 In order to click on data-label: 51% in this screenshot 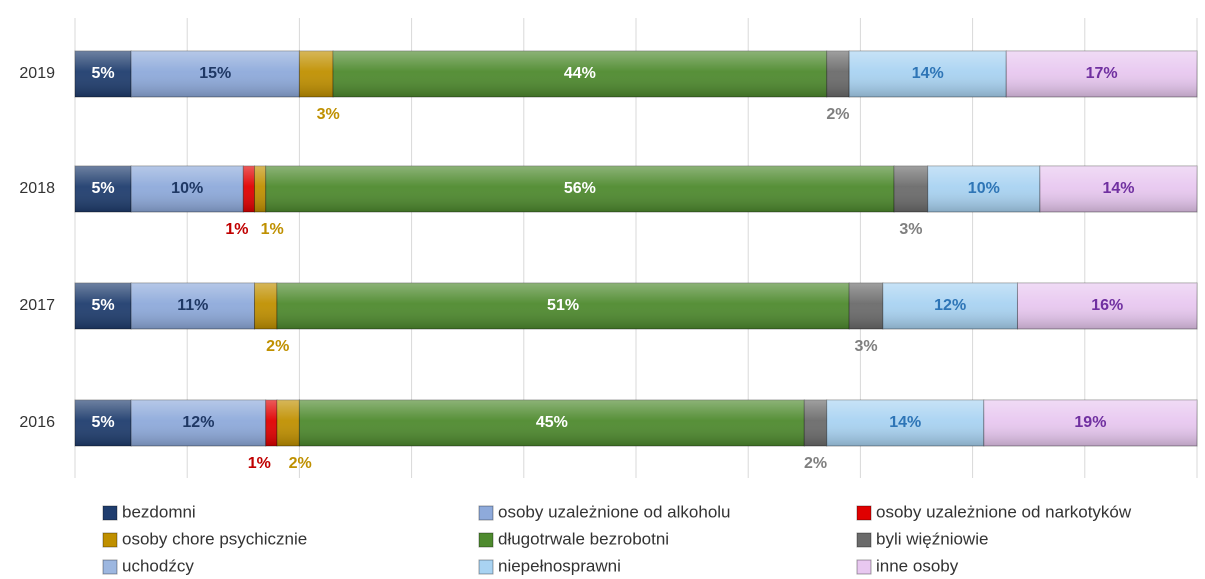, I will do `click(563, 305)`.